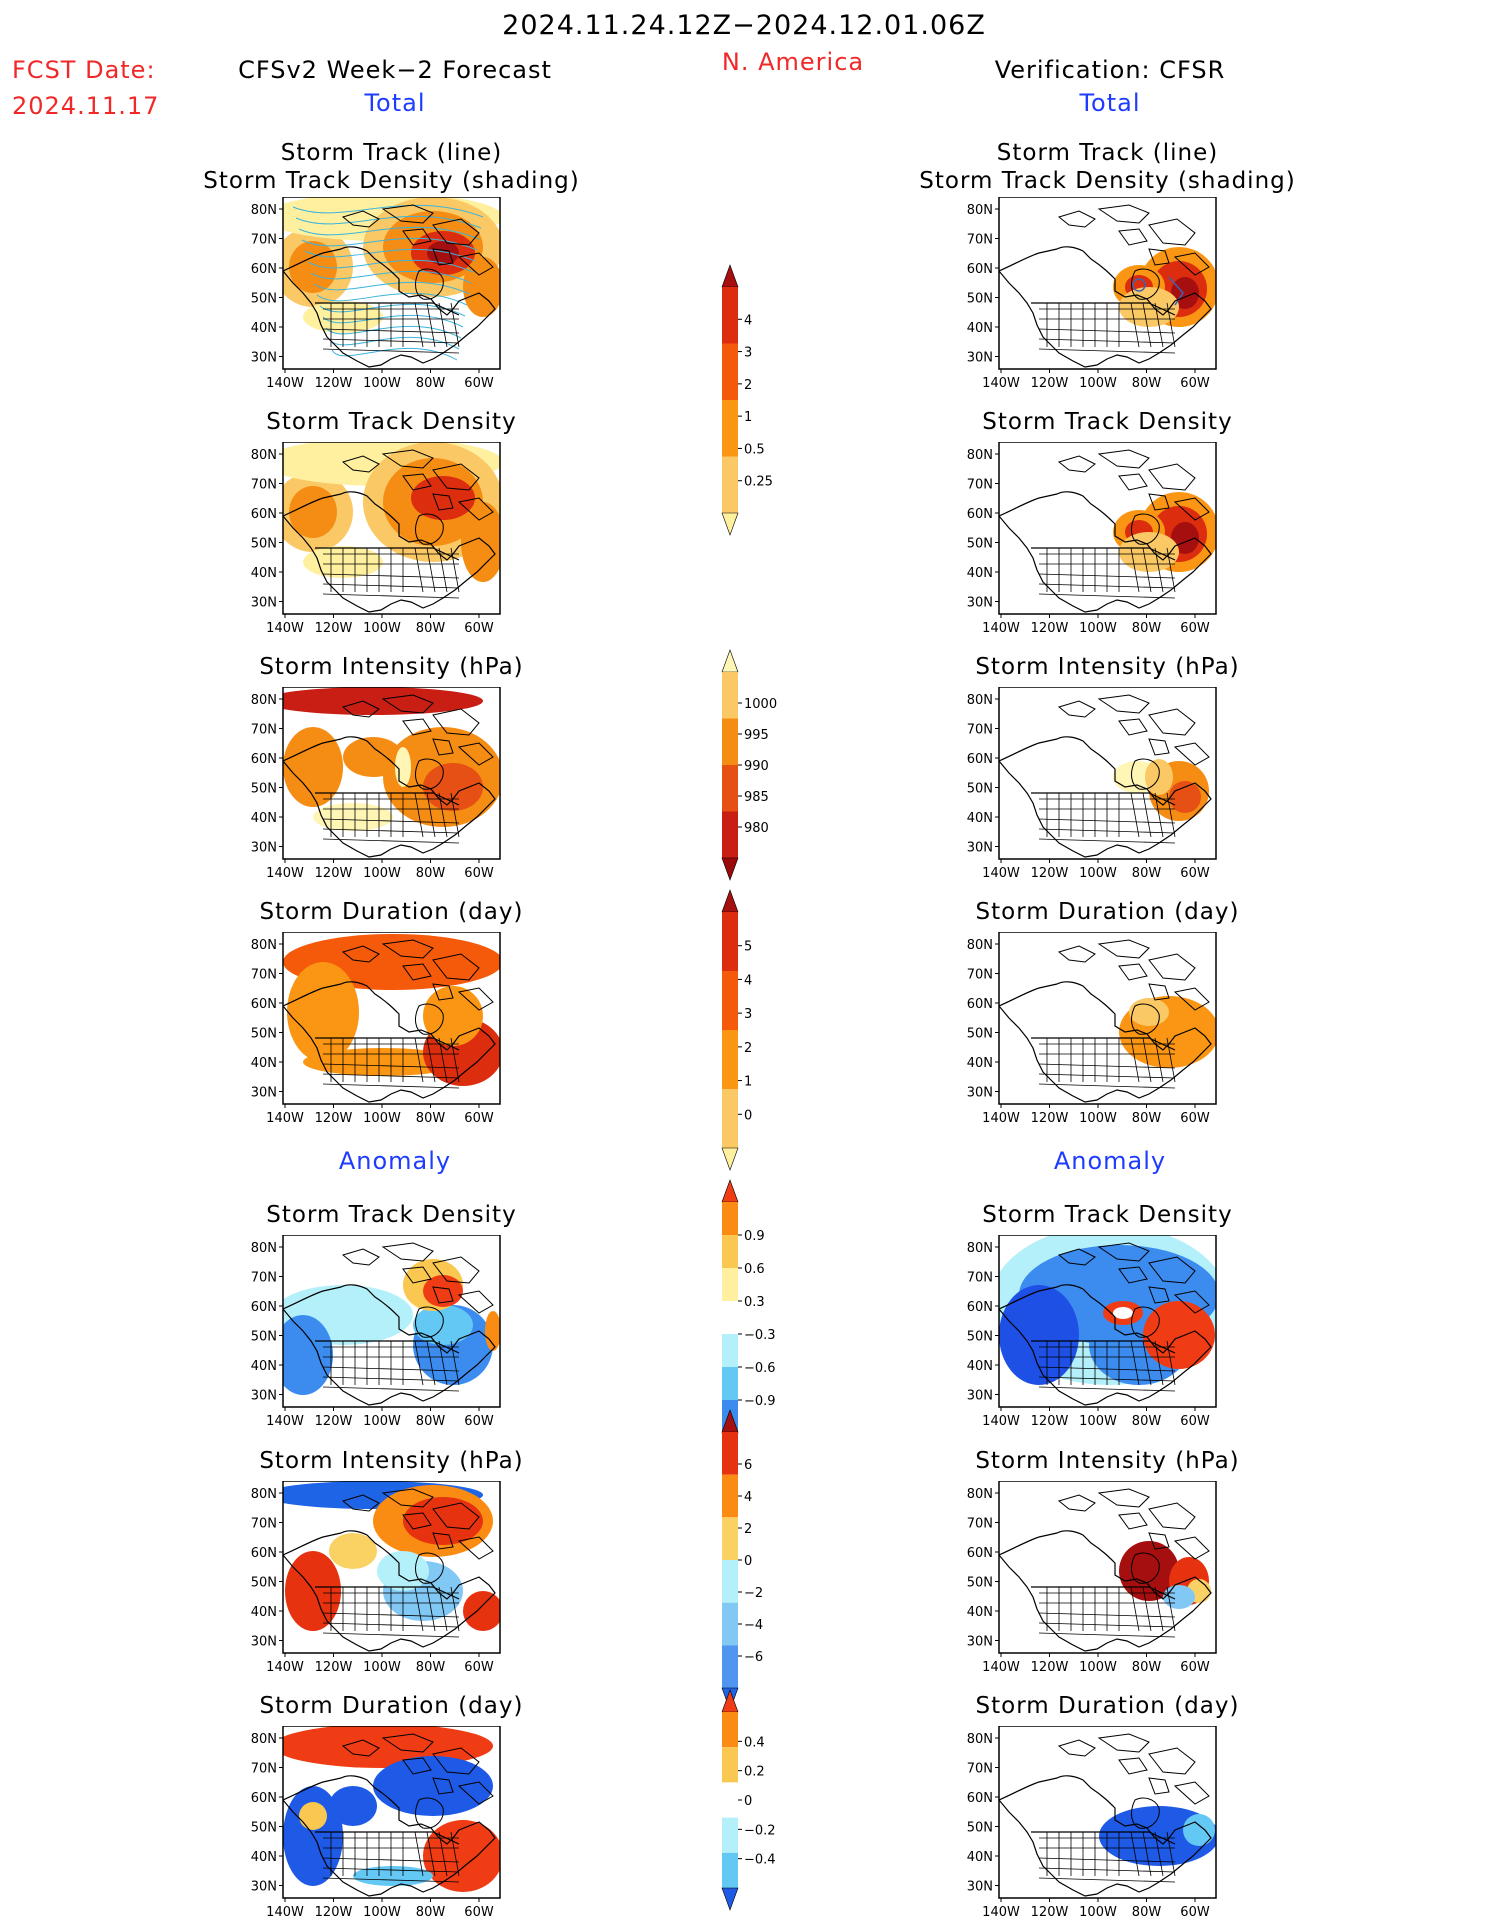 The image size is (1487, 1928). What do you see at coordinates (758, 482) in the screenshot?
I see `colorbar-tick-label: 0.25` at bounding box center [758, 482].